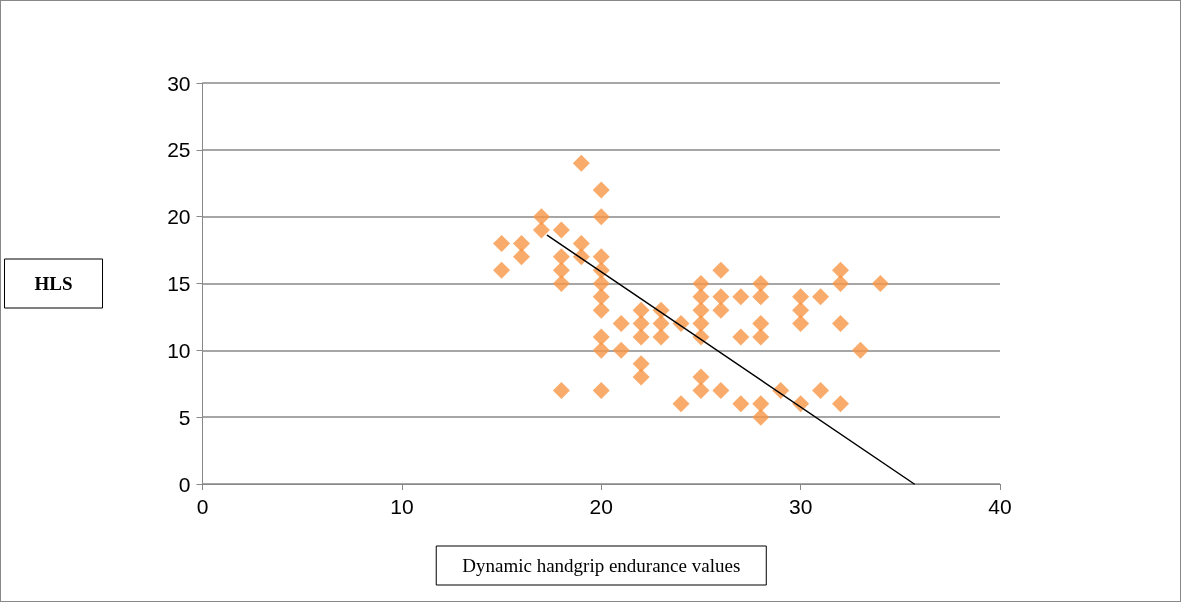  Describe the element at coordinates (184, 417) in the screenshot. I see `y-tick-label: 5` at that location.